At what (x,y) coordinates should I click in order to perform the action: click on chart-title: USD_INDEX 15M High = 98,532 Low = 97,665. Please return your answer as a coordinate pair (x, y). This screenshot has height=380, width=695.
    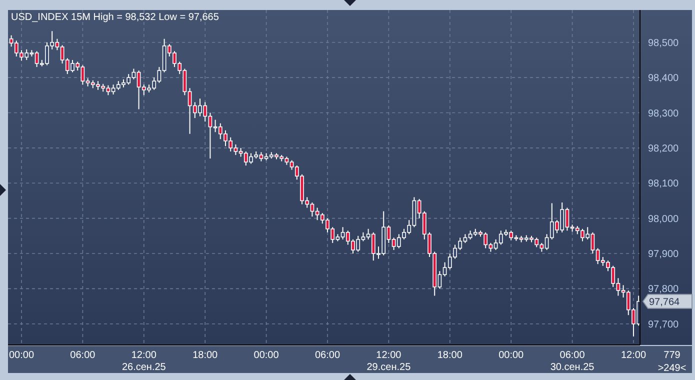
    Looking at the image, I should click on (115, 17).